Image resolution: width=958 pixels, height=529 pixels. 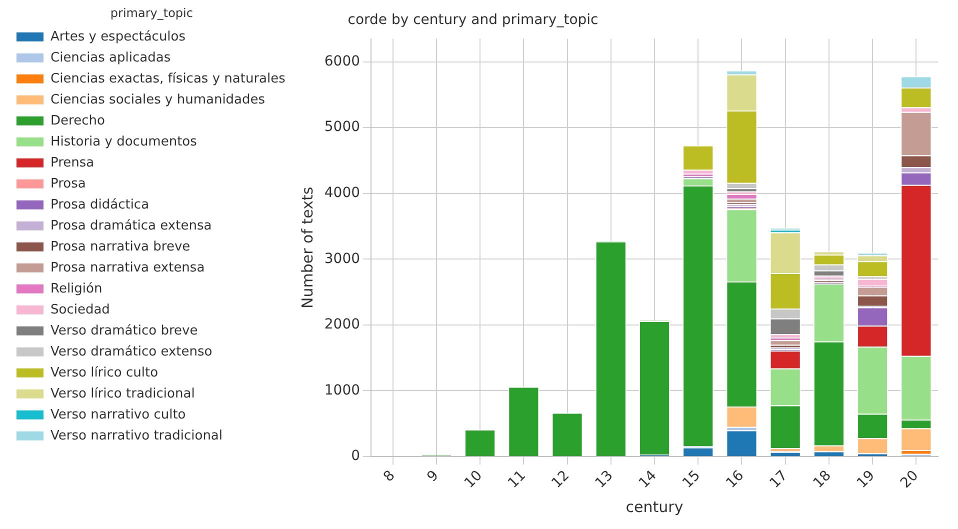 What do you see at coordinates (355, 456) in the screenshot?
I see `y-tick-label: 0` at bounding box center [355, 456].